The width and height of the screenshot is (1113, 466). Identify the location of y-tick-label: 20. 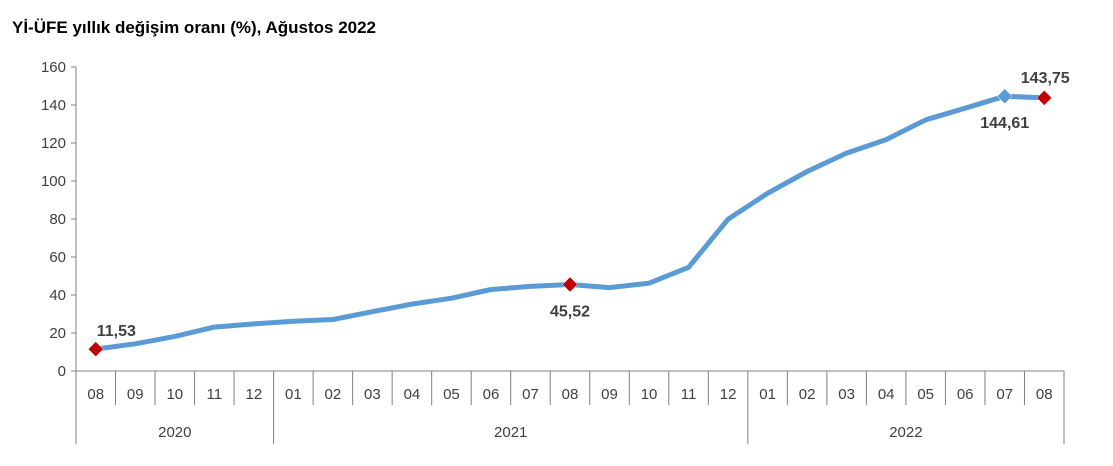
(57, 333).